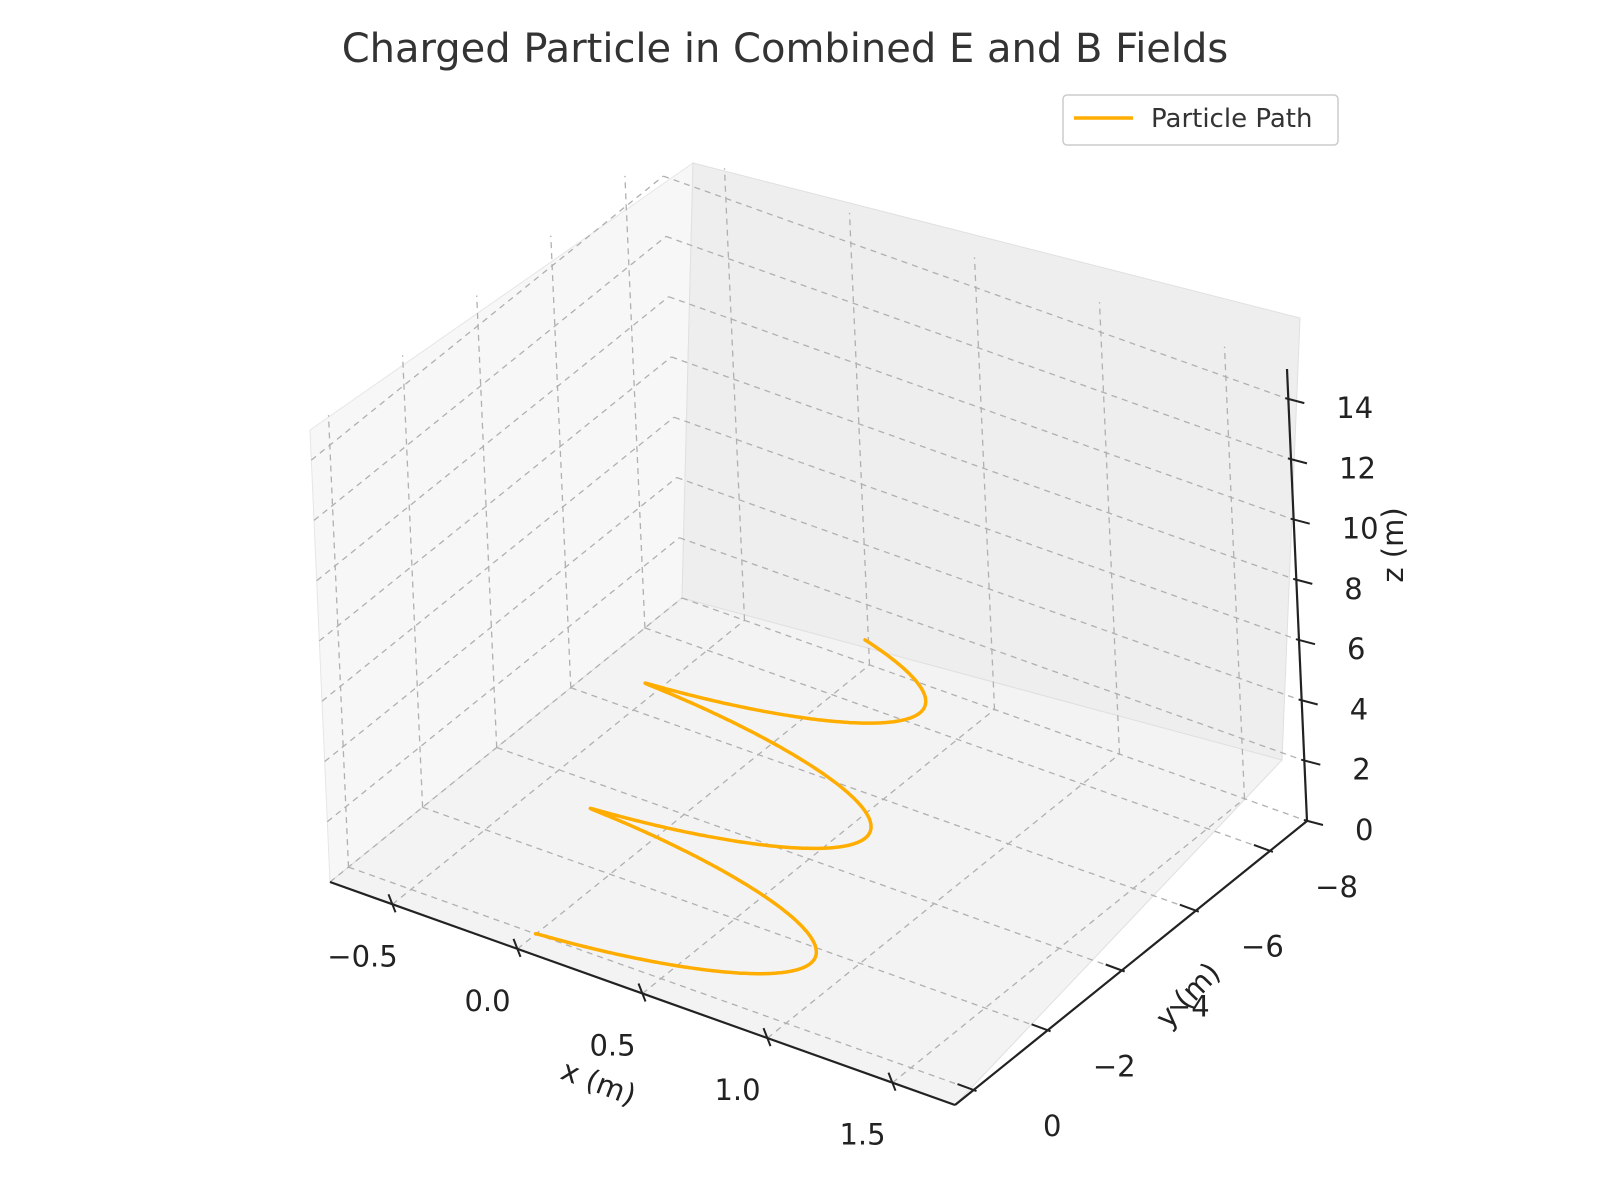 The image size is (1600, 1200). What do you see at coordinates (1353, 589) in the screenshot?
I see `z-tick-label: 8` at bounding box center [1353, 589].